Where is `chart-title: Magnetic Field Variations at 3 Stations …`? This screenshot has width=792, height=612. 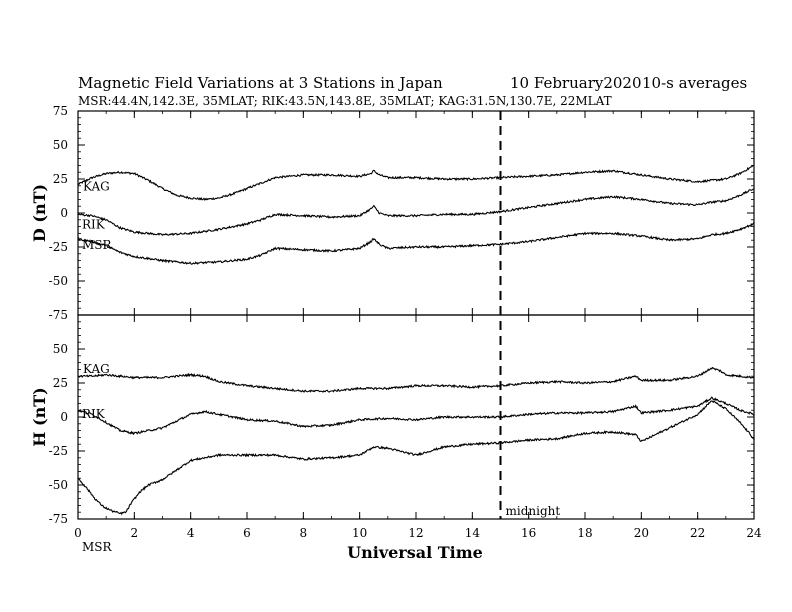 chart-title: Magnetic Field Variations at 3 Stations … is located at coordinates (260, 83).